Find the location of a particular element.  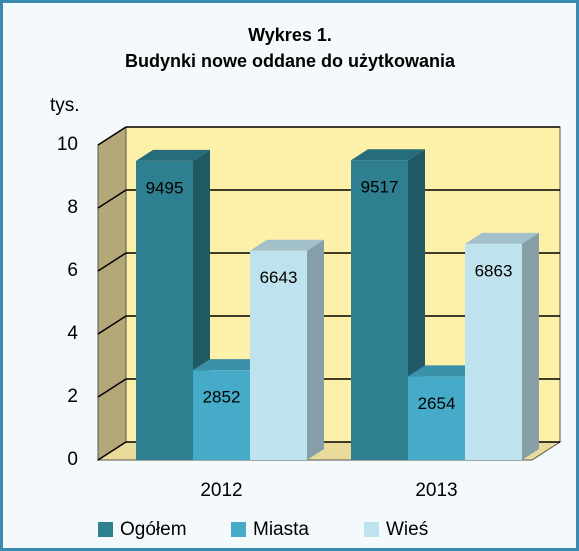

y-tick-label: 6 is located at coordinates (72, 270).